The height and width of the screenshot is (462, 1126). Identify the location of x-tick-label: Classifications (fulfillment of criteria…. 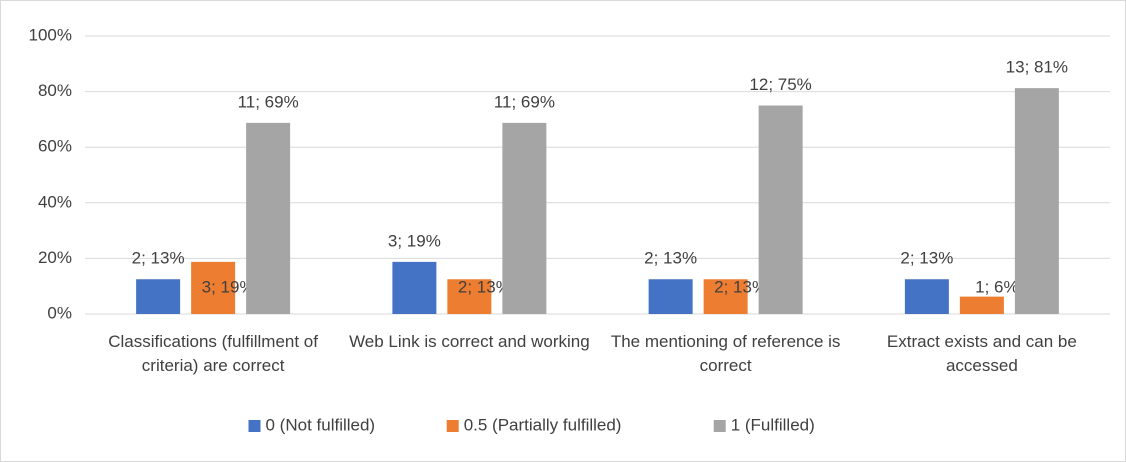
(213, 353).